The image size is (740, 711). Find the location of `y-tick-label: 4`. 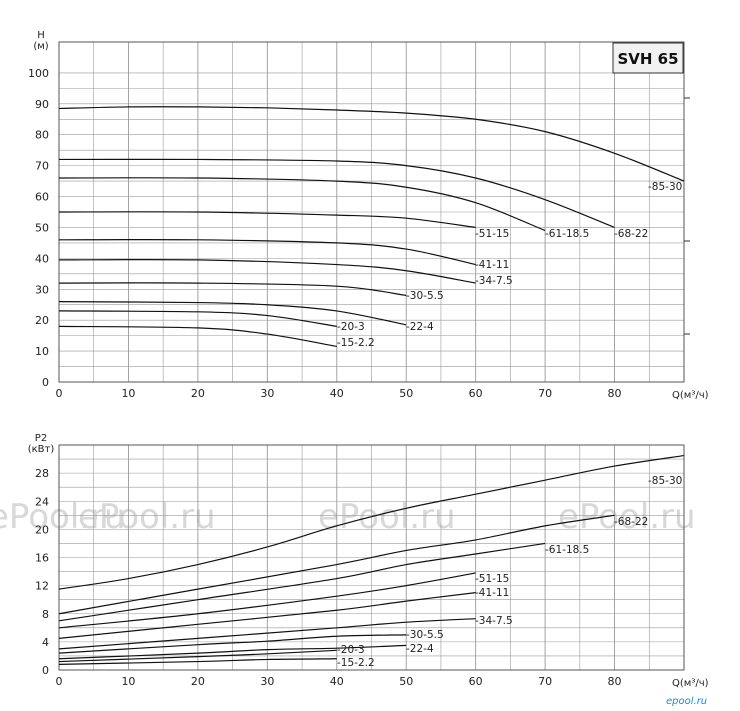

y-tick-label: 4 is located at coordinates (45, 642).